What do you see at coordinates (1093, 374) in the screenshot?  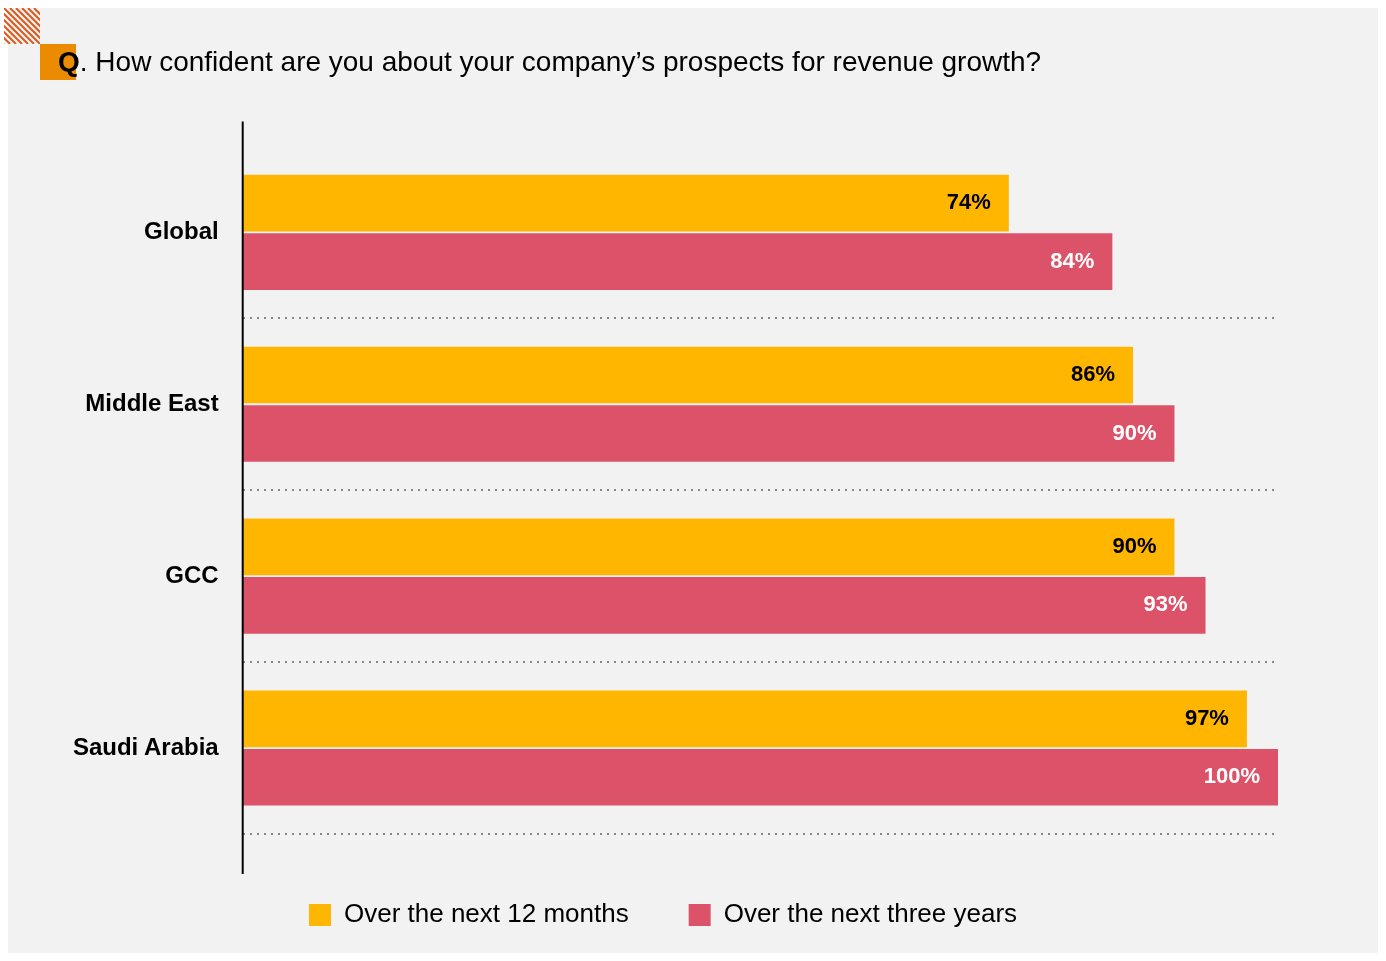 I see `data-label: 86%` at bounding box center [1093, 374].